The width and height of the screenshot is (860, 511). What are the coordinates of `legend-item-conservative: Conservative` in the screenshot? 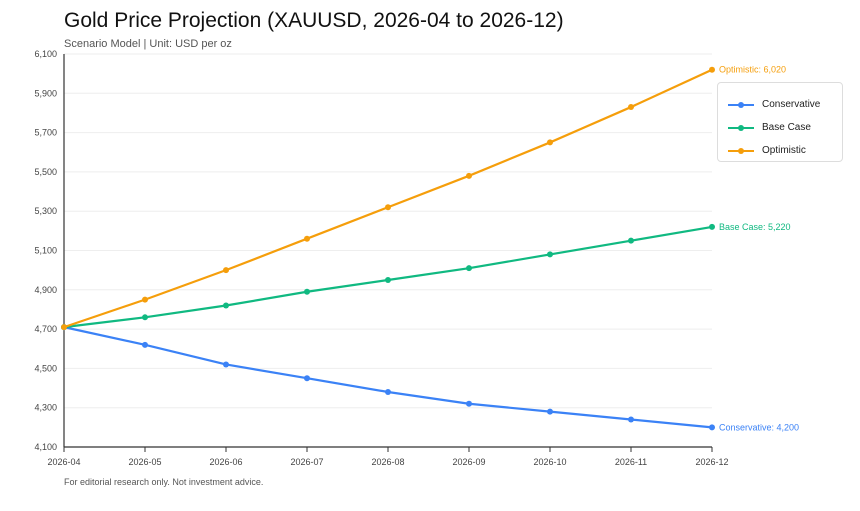 It's located at (785, 104).